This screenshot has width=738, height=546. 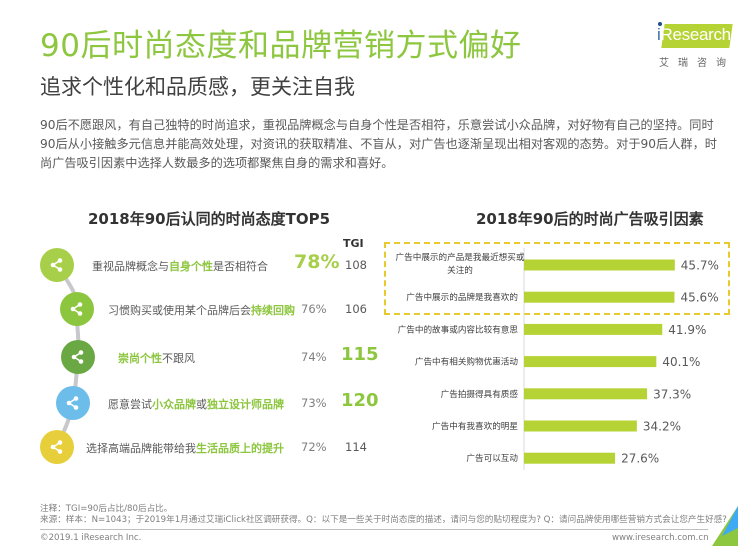 I want to click on bar-value-label: 34.2%, so click(x=662, y=427).